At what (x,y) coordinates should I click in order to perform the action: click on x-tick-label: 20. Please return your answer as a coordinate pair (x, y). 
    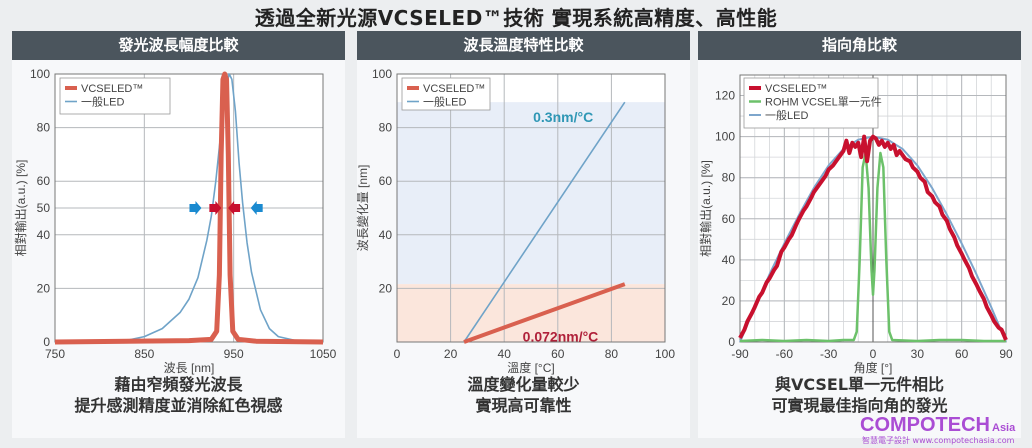
    Looking at the image, I should click on (451, 354).